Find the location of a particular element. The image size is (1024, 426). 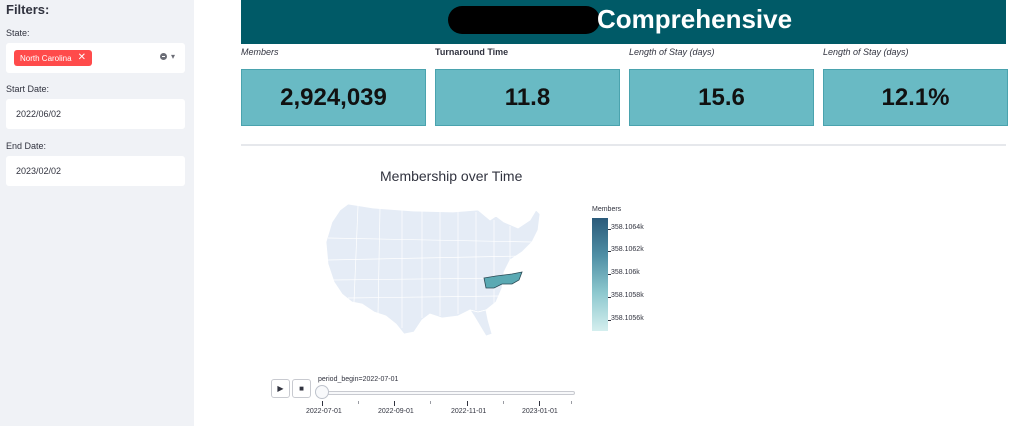

north-carolina-shape is located at coordinates (503, 280).